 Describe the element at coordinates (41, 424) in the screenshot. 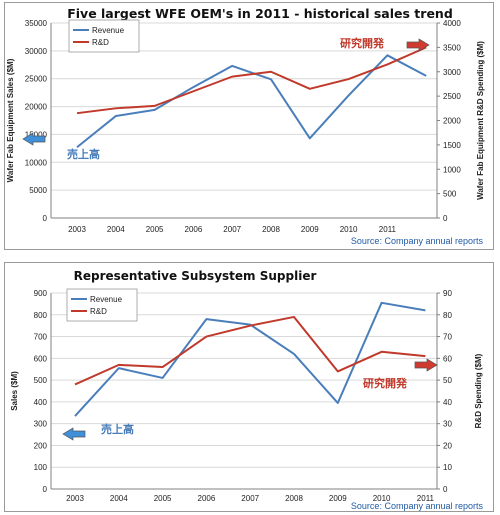

I see `y-tick-label: 300` at that location.